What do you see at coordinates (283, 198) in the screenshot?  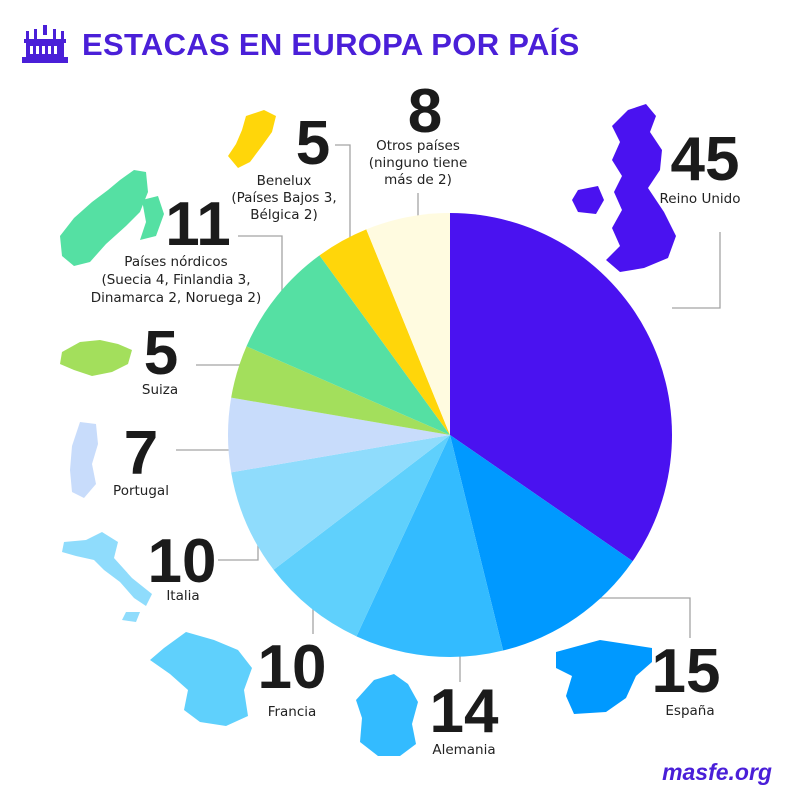 I see `slice-label: (Países Bajos 3,` at bounding box center [283, 198].